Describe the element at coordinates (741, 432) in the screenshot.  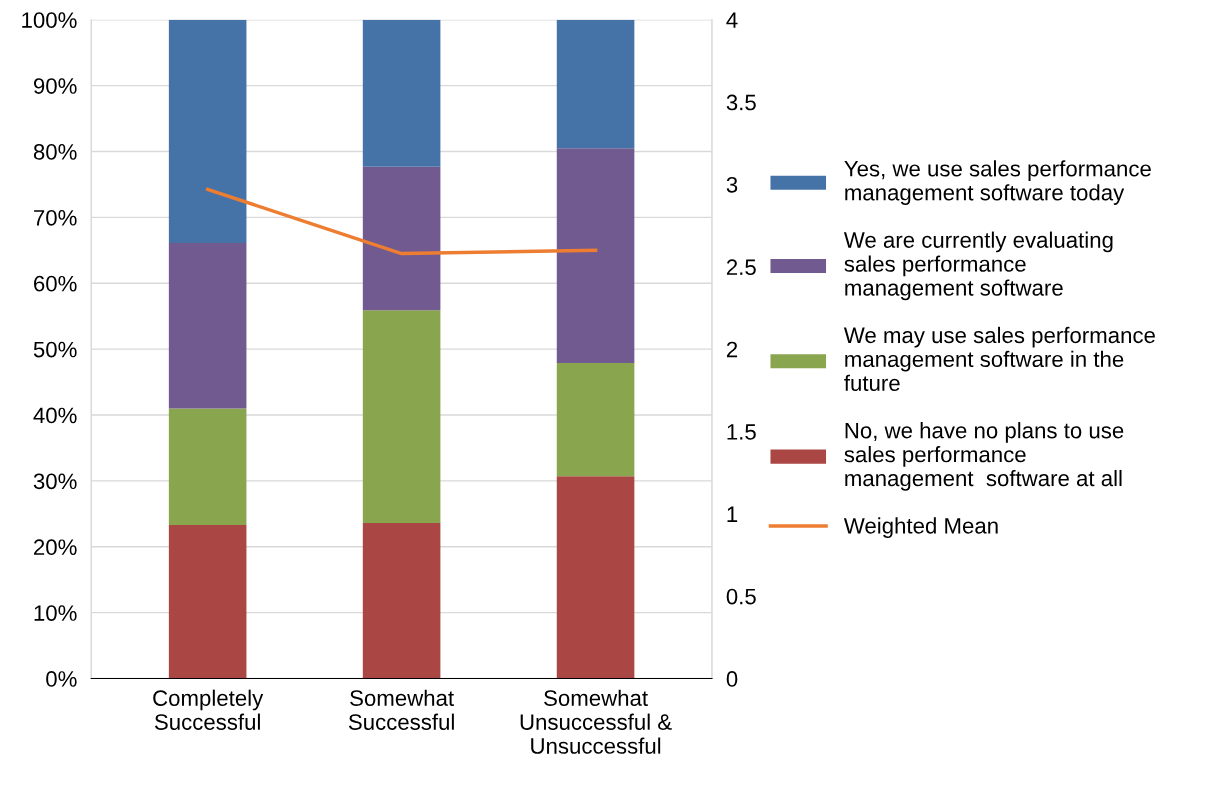
I see `y2-tick-label: 1.5` at that location.